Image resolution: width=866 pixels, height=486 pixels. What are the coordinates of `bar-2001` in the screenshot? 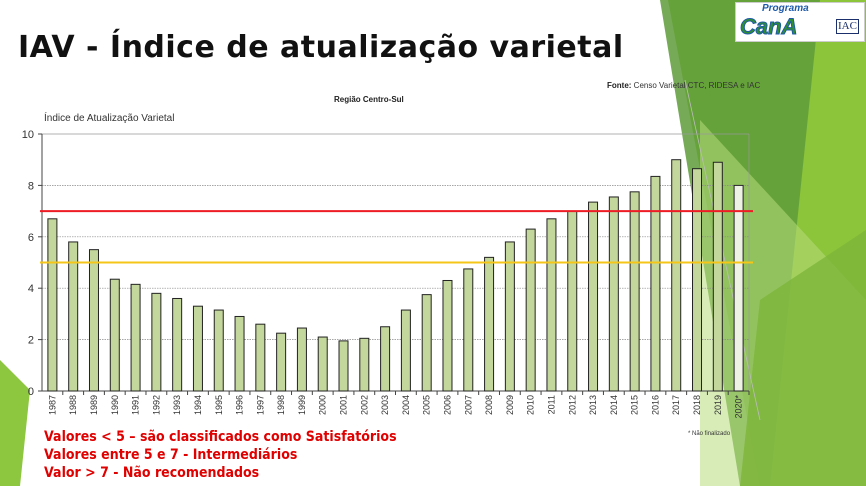 It's located at (343, 366).